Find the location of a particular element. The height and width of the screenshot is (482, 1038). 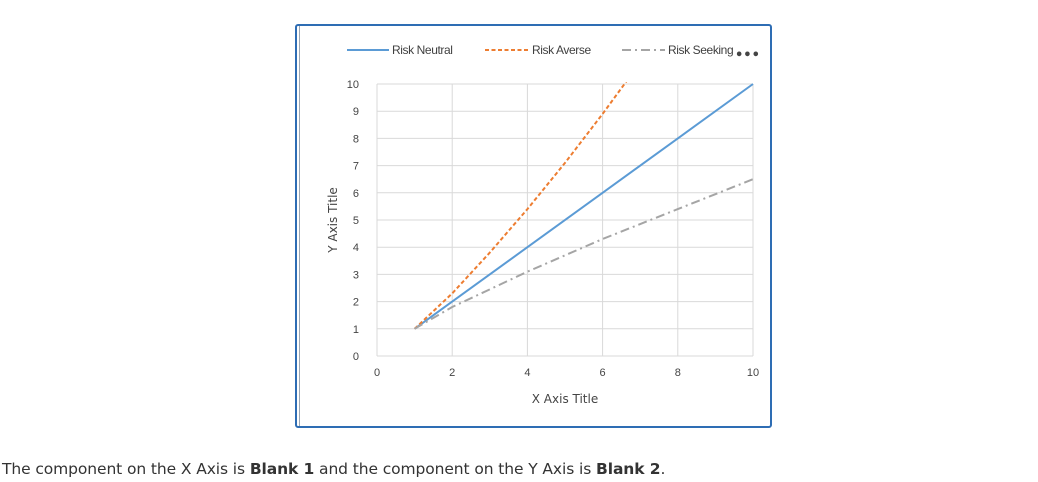

x-tick-label: 8 is located at coordinates (678, 373).